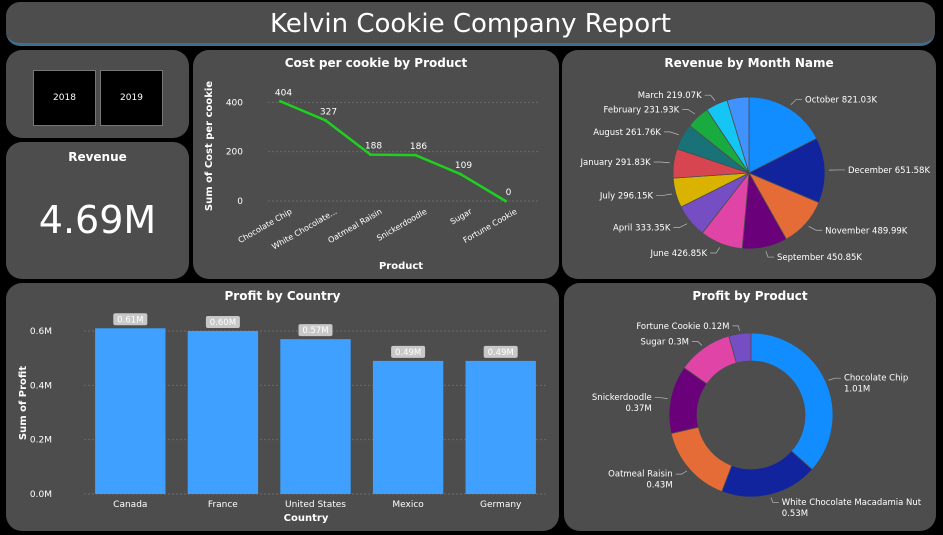 Image resolution: width=943 pixels, height=535 pixels. I want to click on product-label-white-chocolate-macadamia-nut: White Chocolate Macadamia Nut, so click(852, 503).